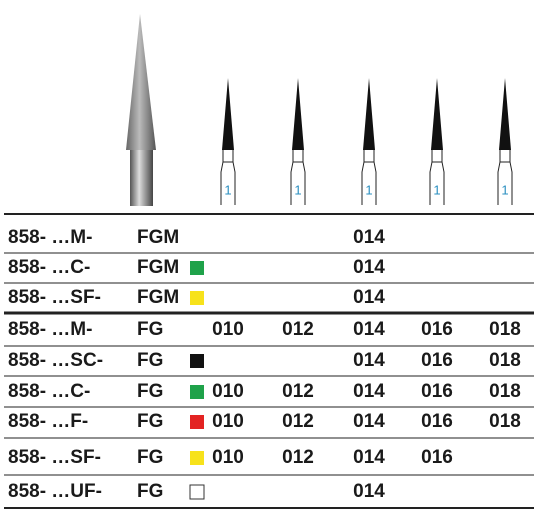  Describe the element at coordinates (55, 360) in the screenshot. I see `code: 858- …SC-` at that location.